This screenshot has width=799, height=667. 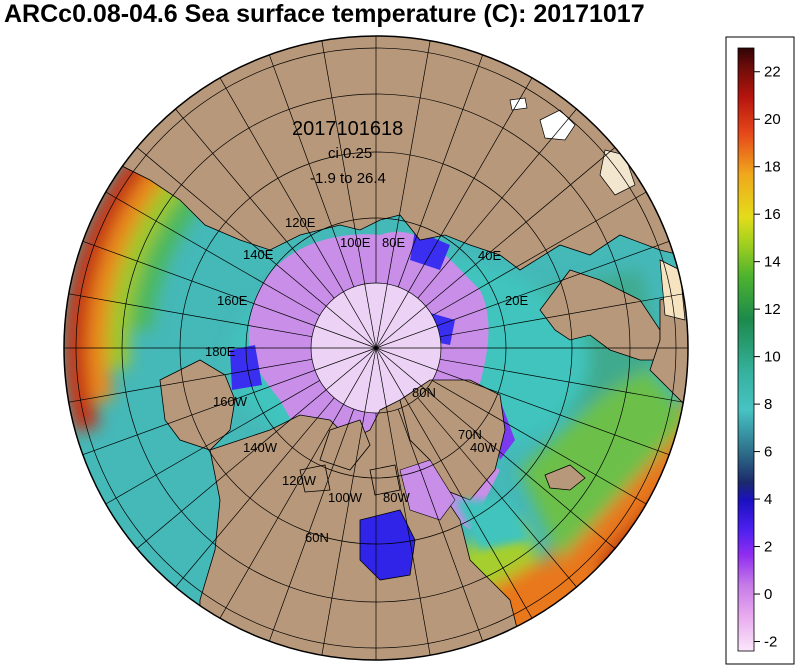 I want to click on lon-label-140w: 140W, so click(x=260, y=447).